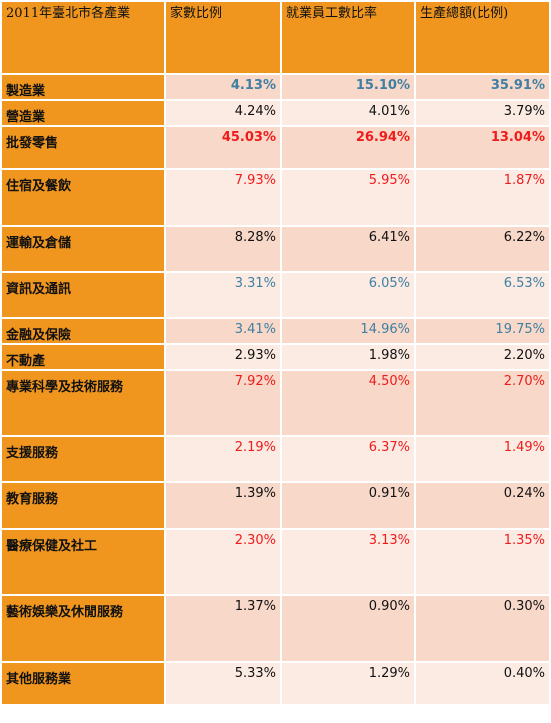 The image size is (551, 723). Describe the element at coordinates (84, 506) in the screenshot. I see `industry-name-cell: 教育服務` at that location.